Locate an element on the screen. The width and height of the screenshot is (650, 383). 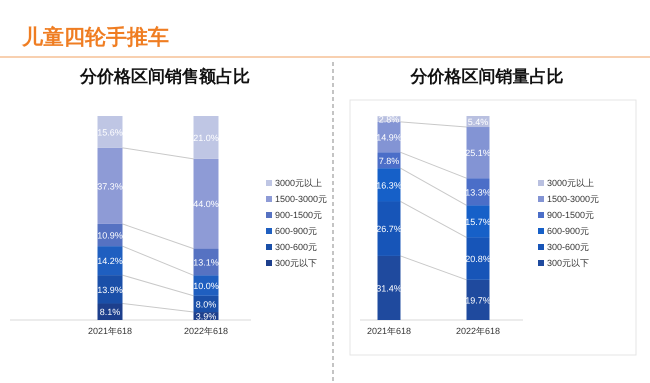
data-label: 10.9% is located at coordinates (110, 235).